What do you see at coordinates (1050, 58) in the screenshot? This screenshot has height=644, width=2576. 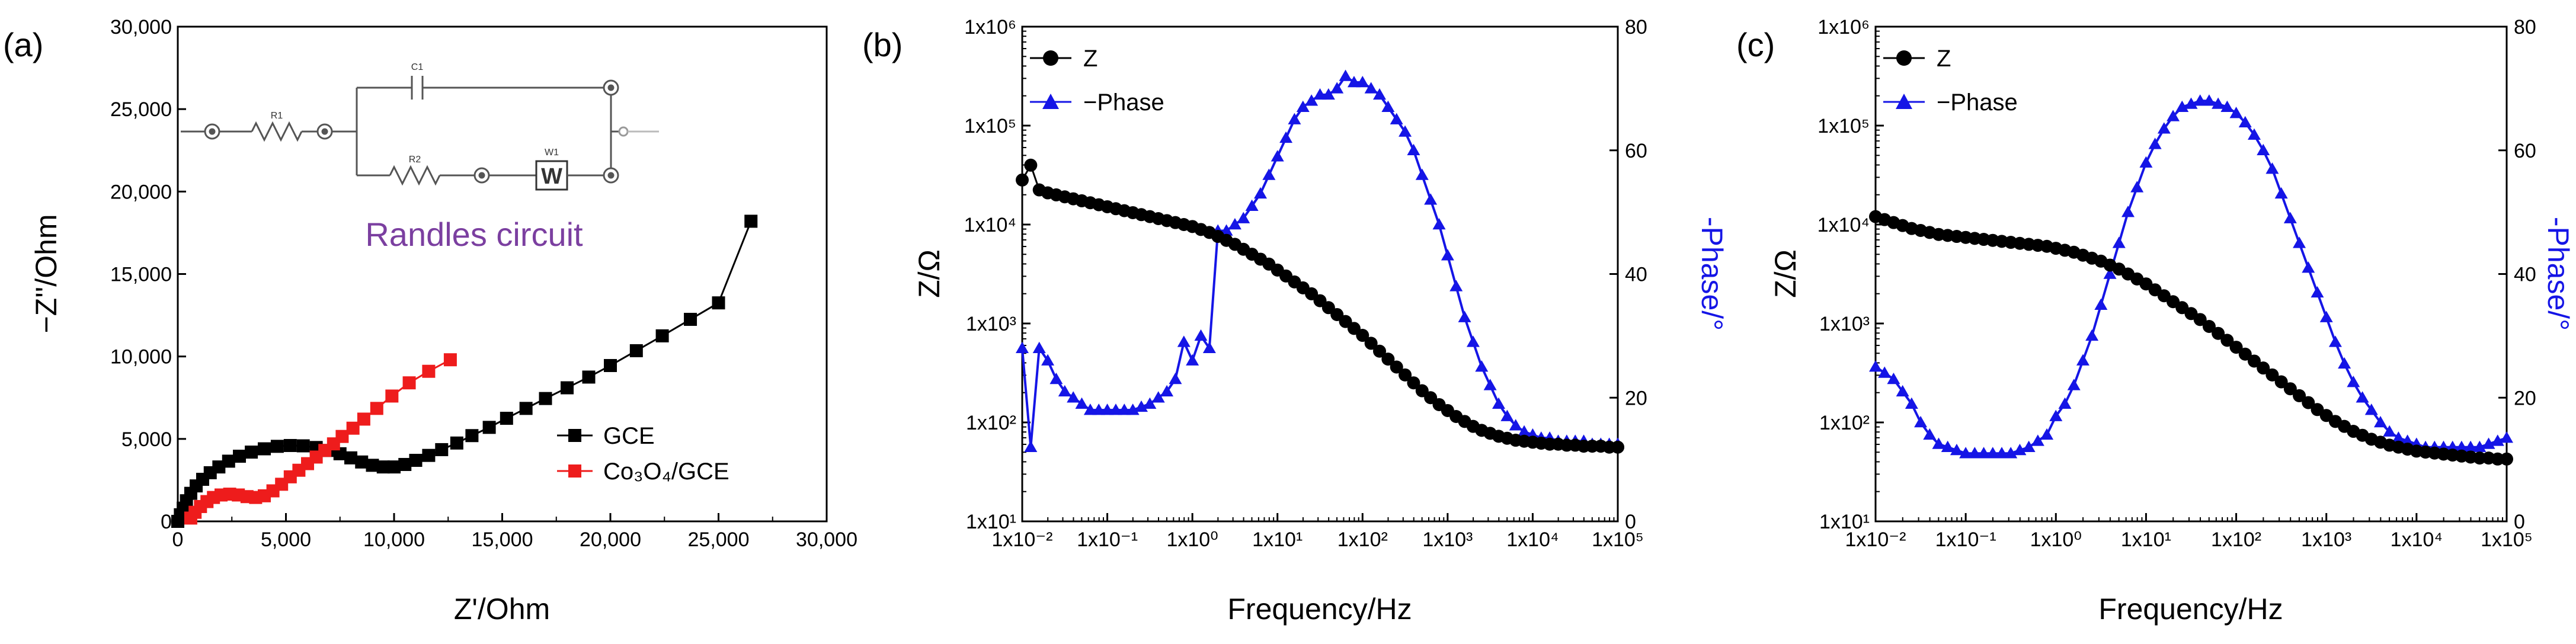 I see `legend-marker-z` at bounding box center [1050, 58].